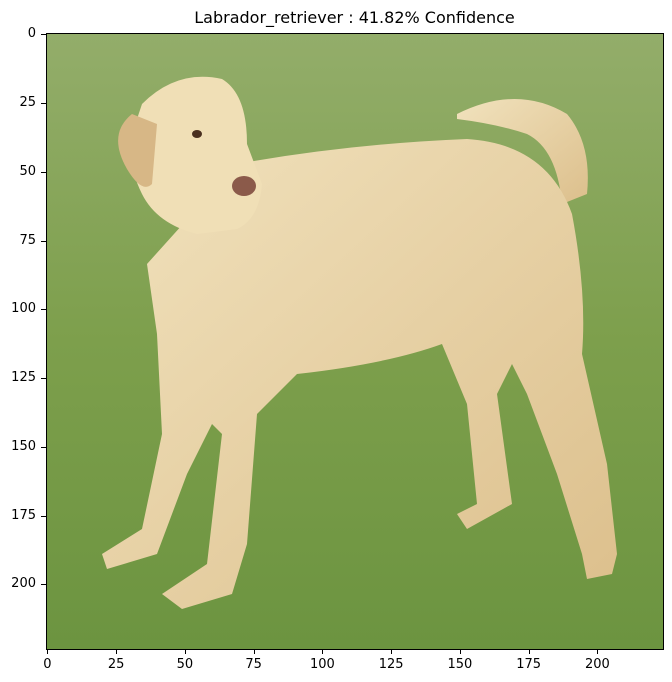 The width and height of the screenshot is (672, 682). What do you see at coordinates (23, 446) in the screenshot?
I see `y-tick-label: 150` at bounding box center [23, 446].